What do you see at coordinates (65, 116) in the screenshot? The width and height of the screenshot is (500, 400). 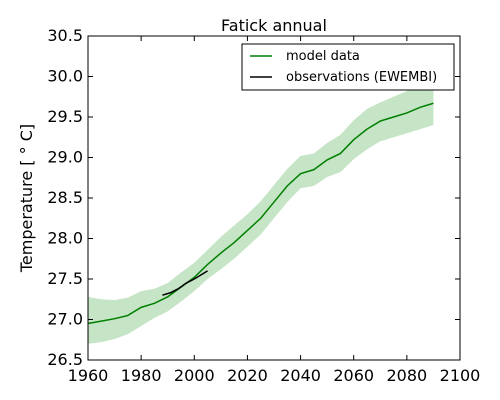 I see `y-tick-label: 29.5` at bounding box center [65, 116].